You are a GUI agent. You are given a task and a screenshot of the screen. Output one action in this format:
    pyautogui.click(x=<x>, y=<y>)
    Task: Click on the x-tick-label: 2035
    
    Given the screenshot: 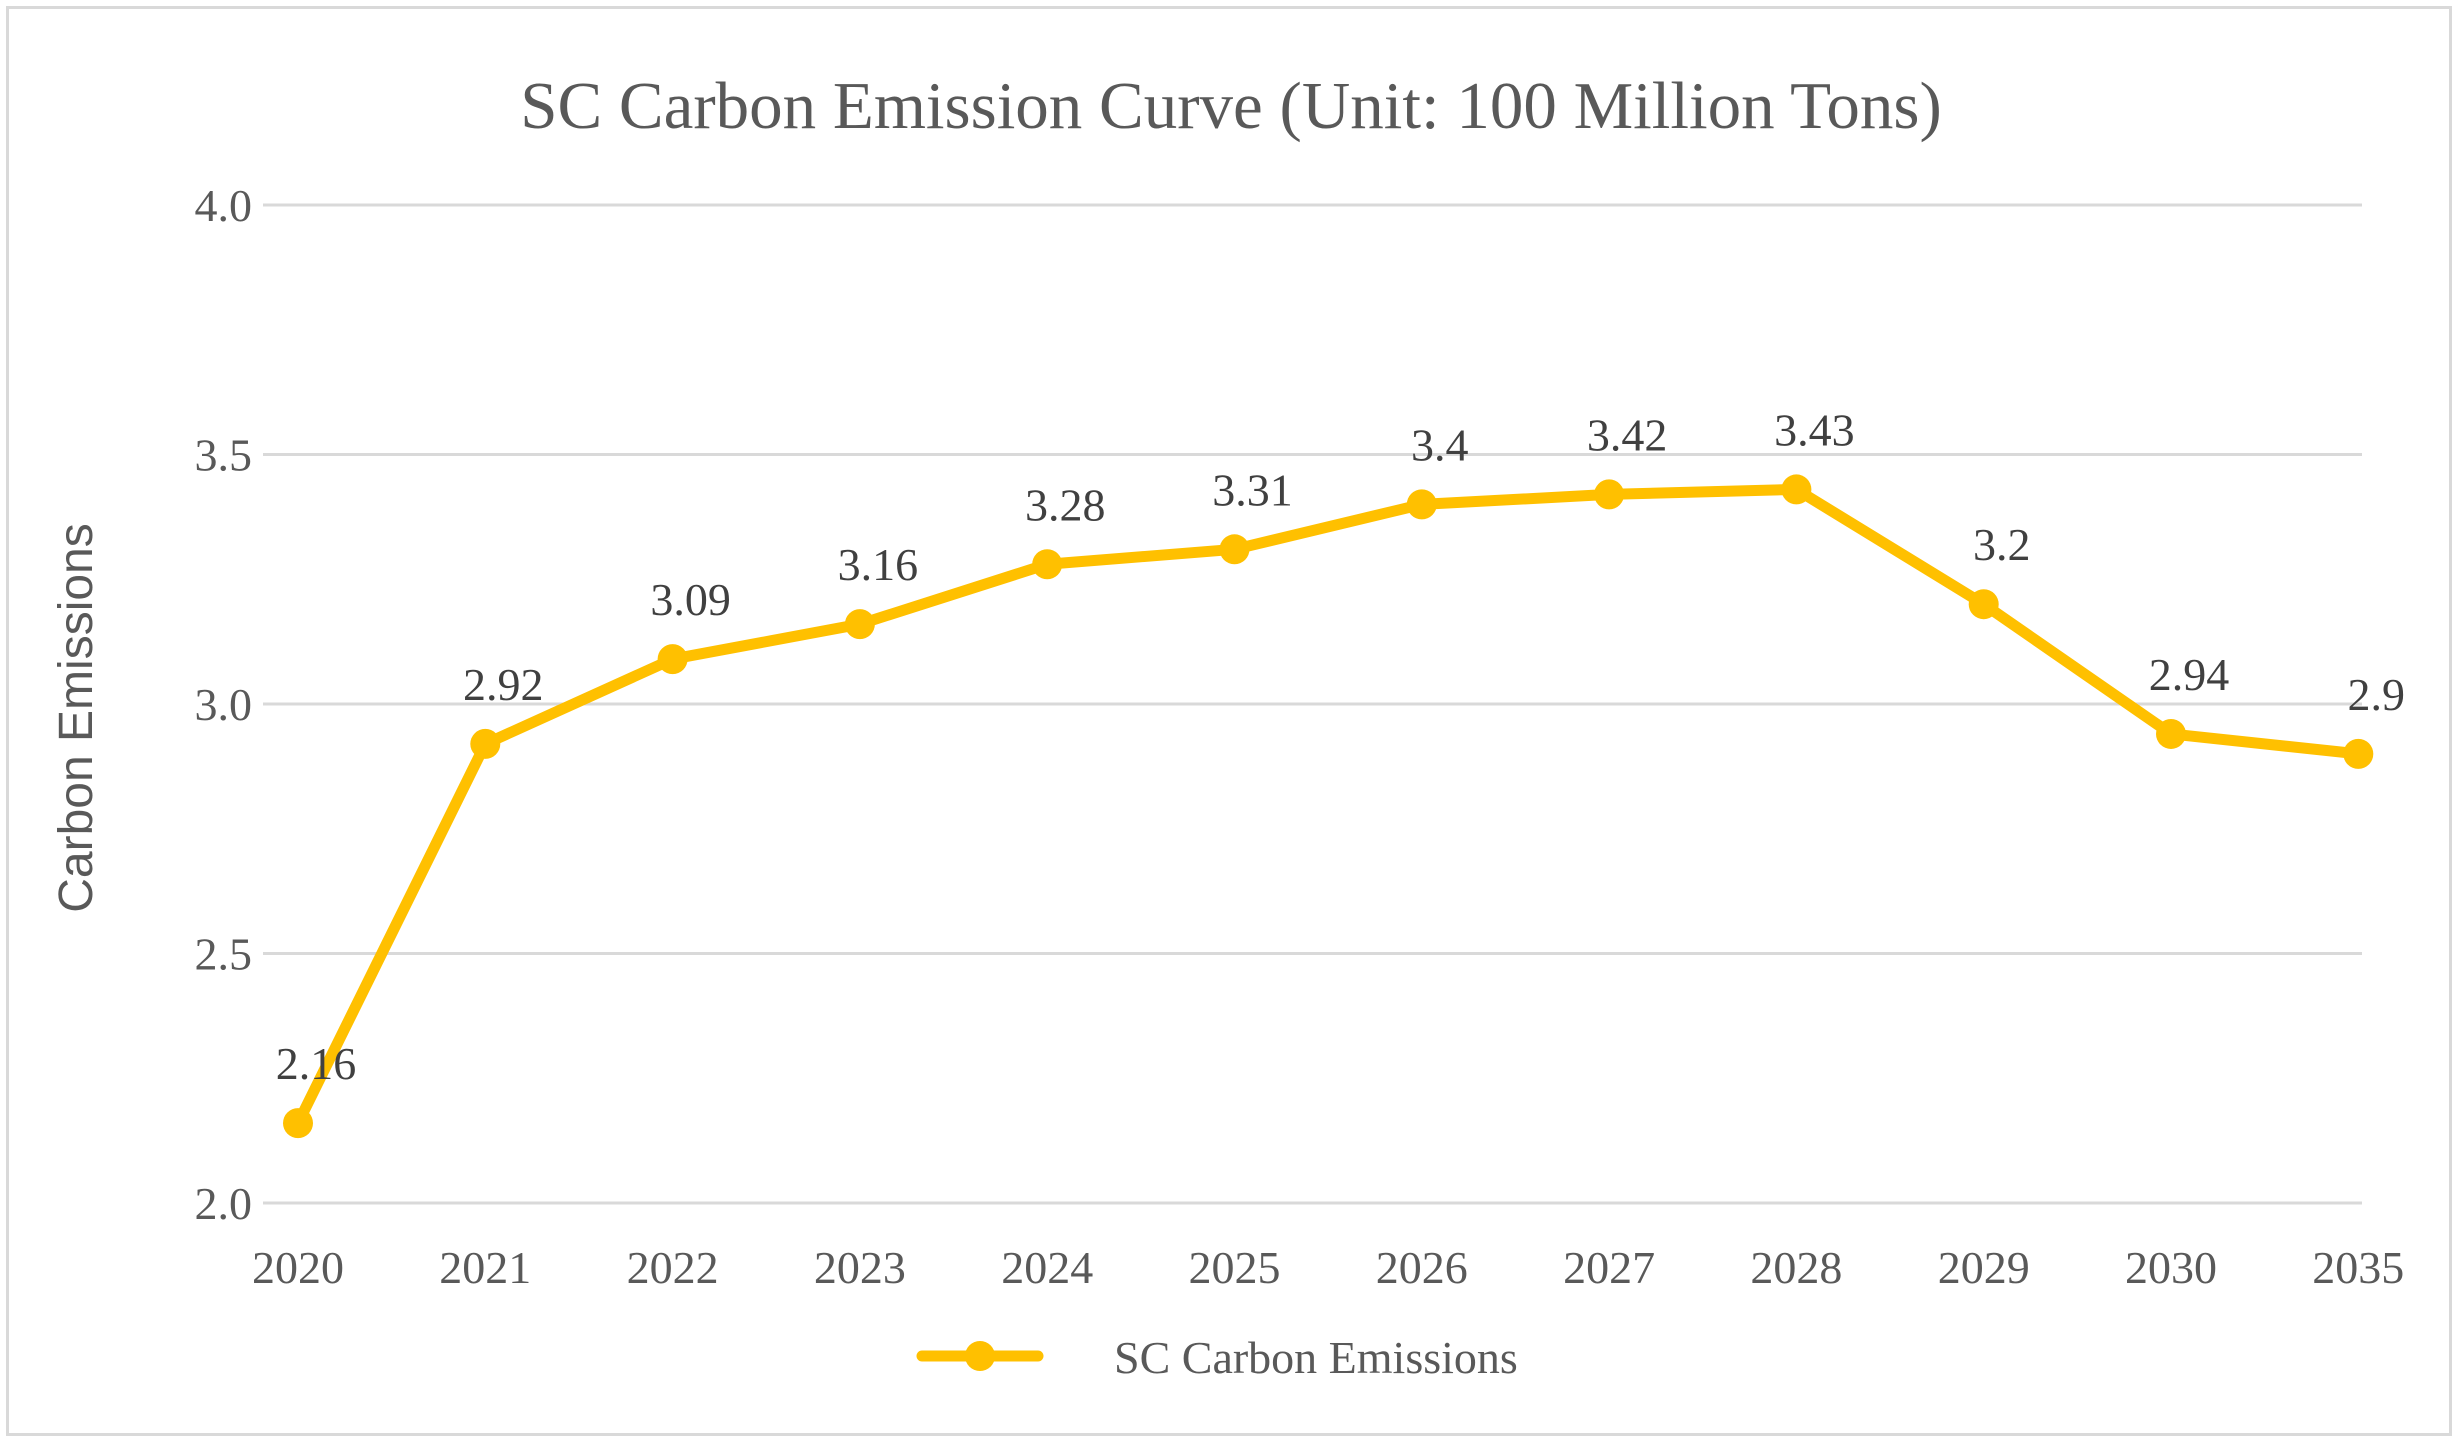 What is the action you would take?
    pyautogui.click(x=2358, y=1267)
    